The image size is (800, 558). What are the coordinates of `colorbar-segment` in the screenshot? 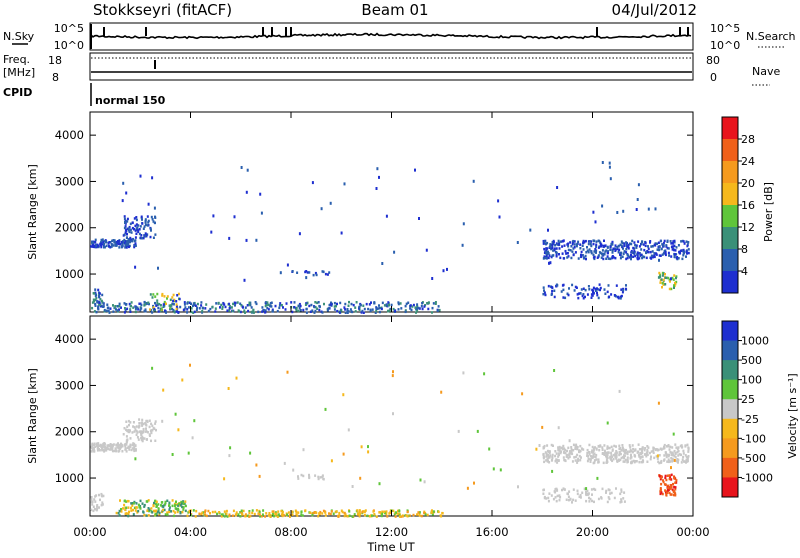 It's located at (730, 331).